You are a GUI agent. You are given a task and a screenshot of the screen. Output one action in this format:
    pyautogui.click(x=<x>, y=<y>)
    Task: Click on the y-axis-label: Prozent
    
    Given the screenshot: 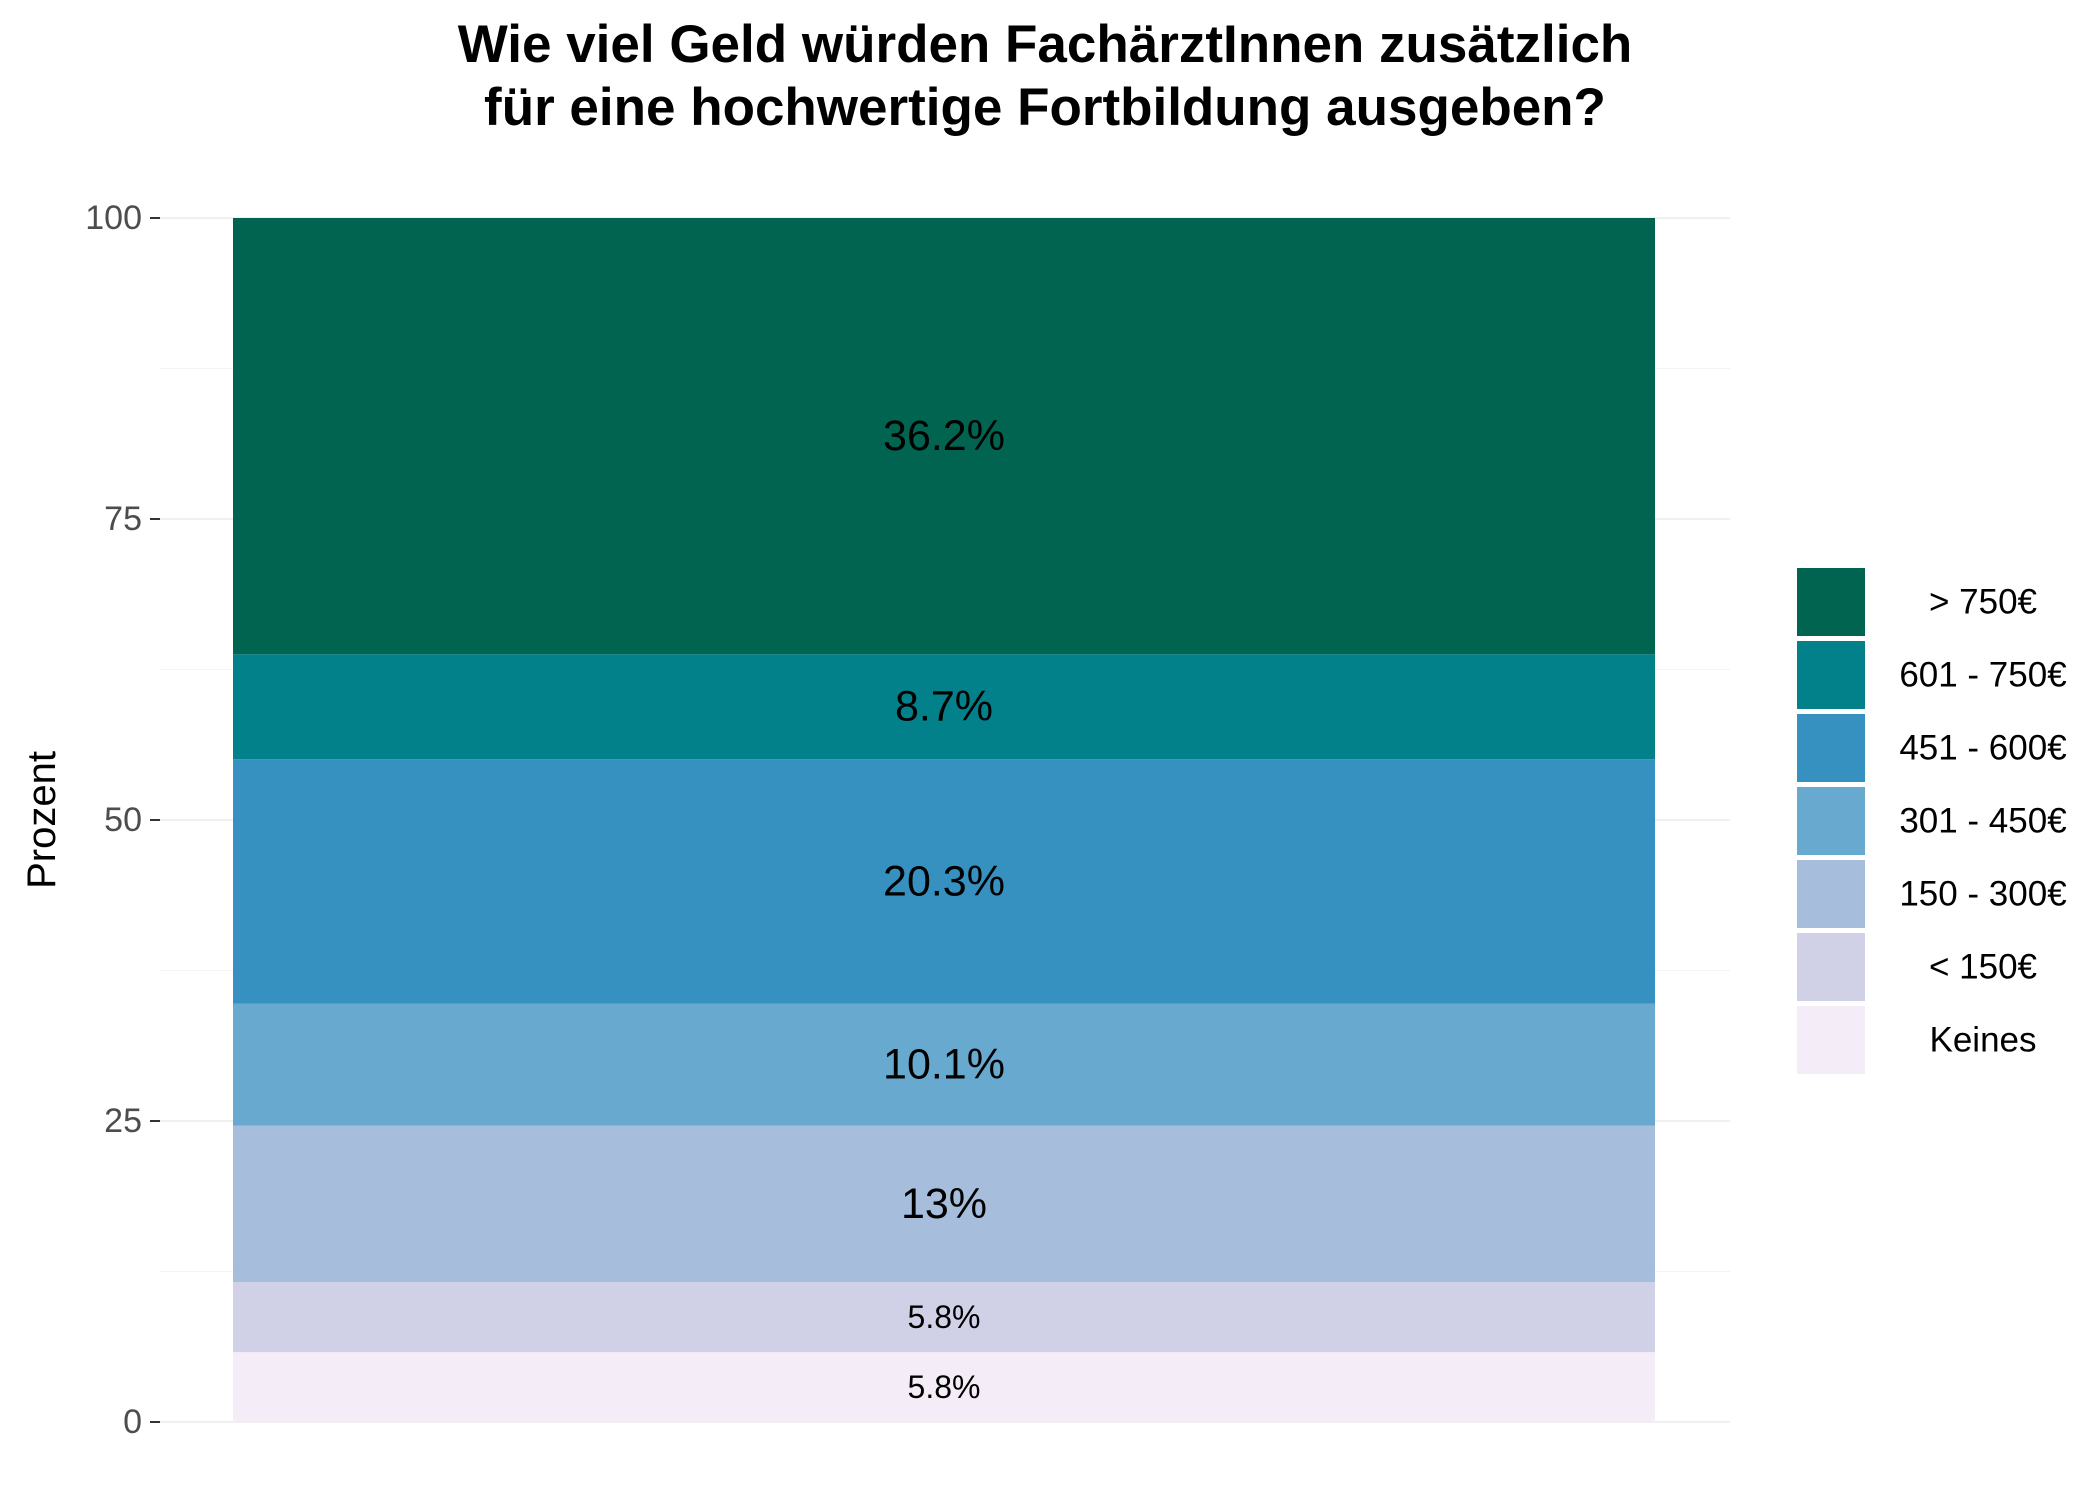 What is the action you would take?
    pyautogui.click(x=42, y=820)
    